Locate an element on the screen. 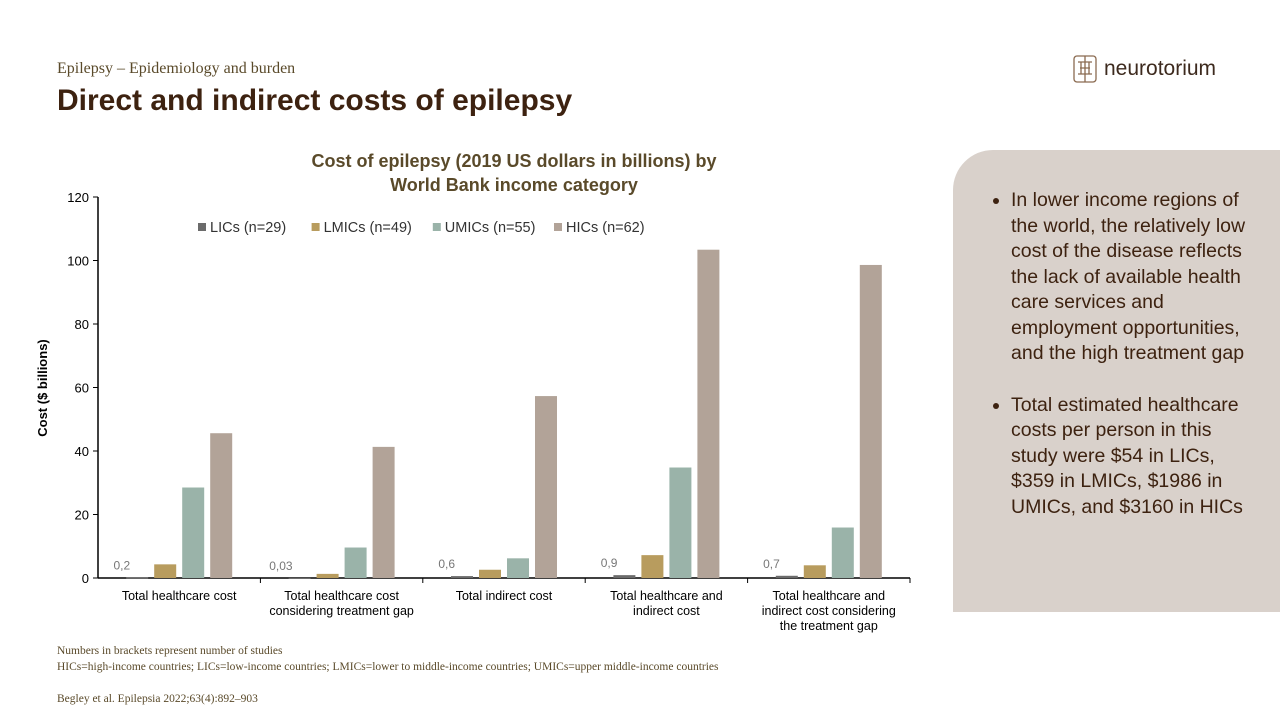 This screenshot has width=1280, height=720. data-label: 0,03 is located at coordinates (281, 566).